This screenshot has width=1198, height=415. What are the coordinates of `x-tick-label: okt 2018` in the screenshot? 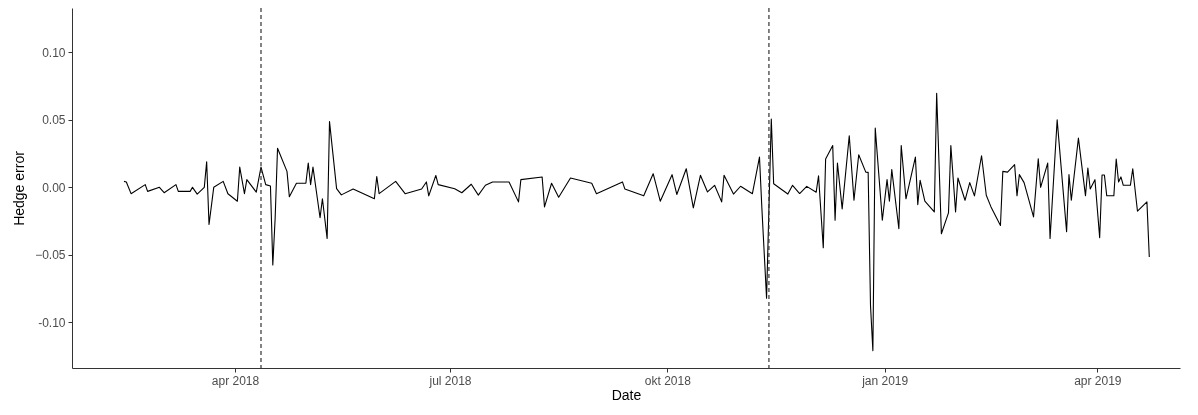 It's located at (668, 380).